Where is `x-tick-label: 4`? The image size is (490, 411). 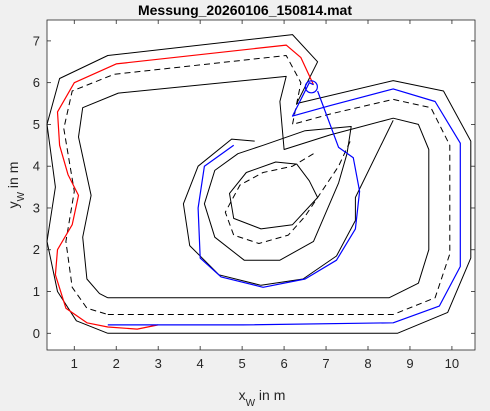 x-tick-label: 4 is located at coordinates (200, 363).